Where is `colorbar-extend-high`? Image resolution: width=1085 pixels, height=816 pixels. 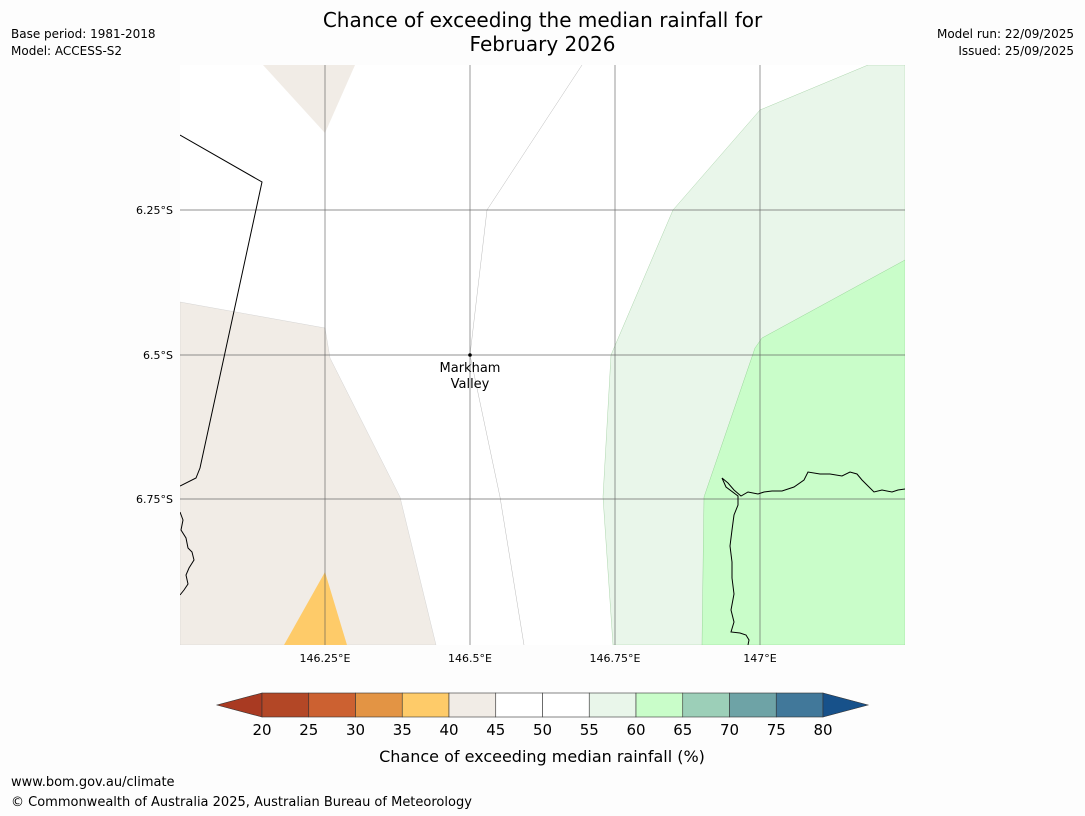
colorbar-extend-high is located at coordinates (846, 705).